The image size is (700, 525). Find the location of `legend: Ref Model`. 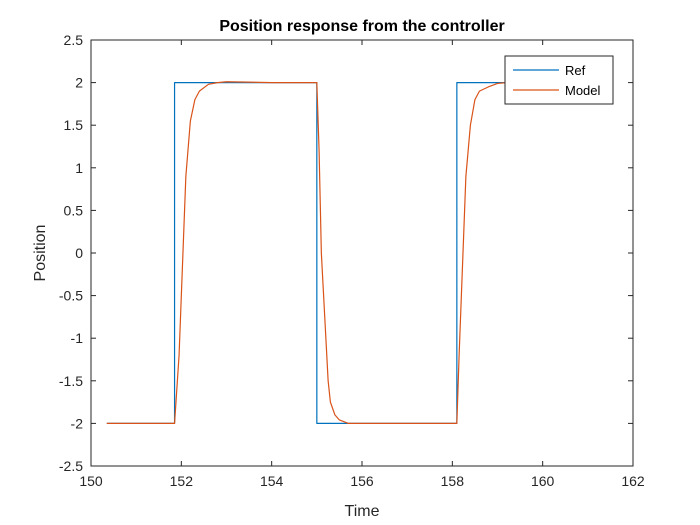

legend: Ref Model is located at coordinates (559, 80).